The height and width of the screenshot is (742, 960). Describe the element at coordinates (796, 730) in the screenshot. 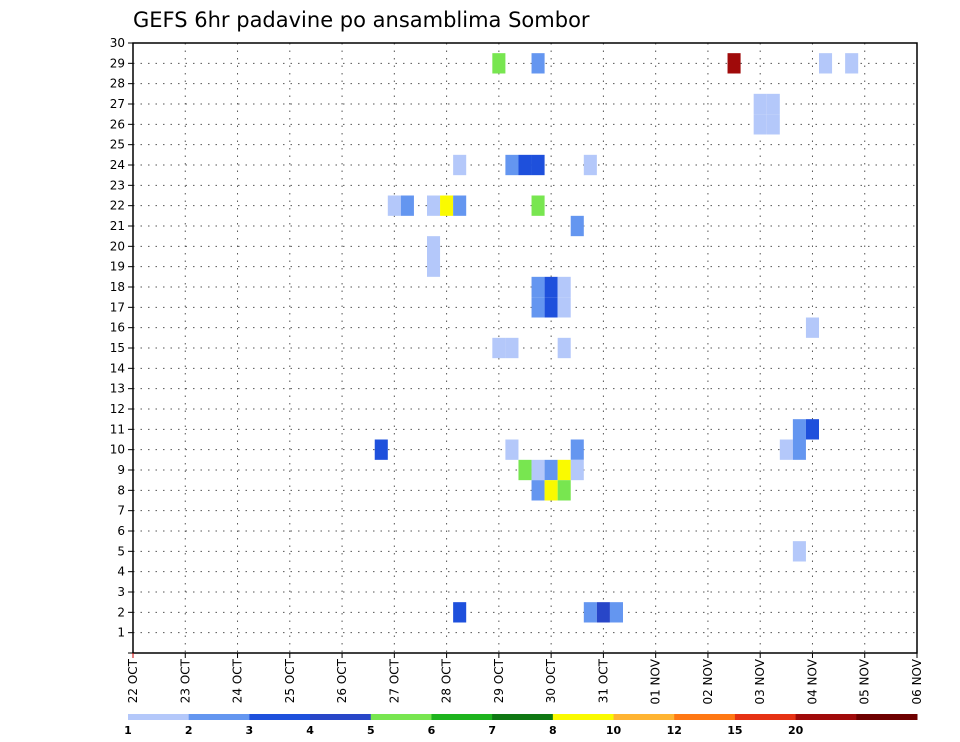

I see `colorbar-label: 20` at that location.